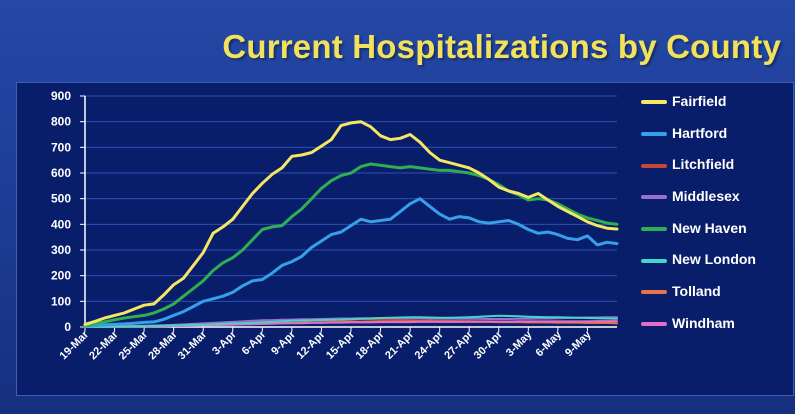  Describe the element at coordinates (163, 345) in the screenshot. I see `x-tick-label: 28-Mar` at that location.